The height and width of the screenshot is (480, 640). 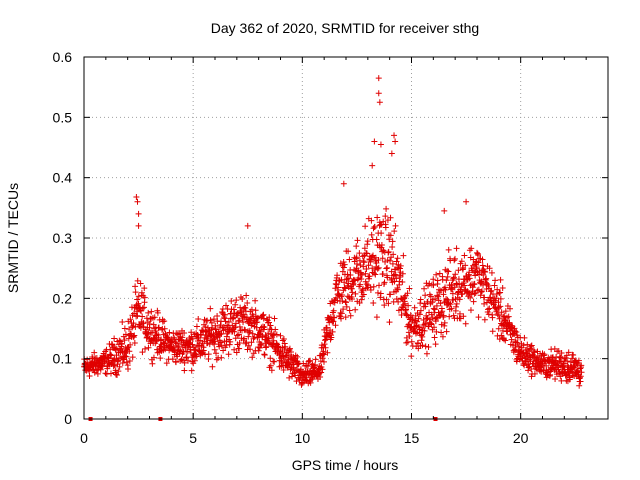 What do you see at coordinates (13, 238) in the screenshot?
I see `y-axis-label: SRMTID / TECUs` at bounding box center [13, 238].